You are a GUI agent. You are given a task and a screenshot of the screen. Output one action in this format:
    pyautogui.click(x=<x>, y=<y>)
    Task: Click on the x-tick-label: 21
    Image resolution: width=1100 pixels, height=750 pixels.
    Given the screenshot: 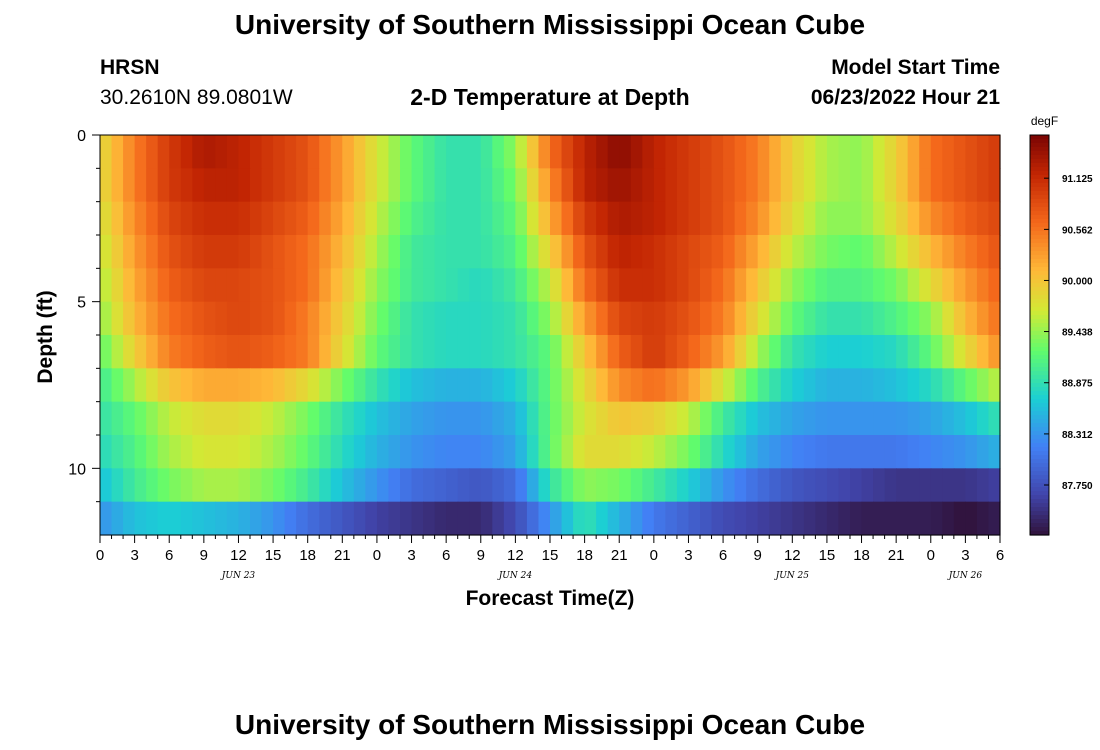 What is the action you would take?
    pyautogui.click(x=342, y=555)
    